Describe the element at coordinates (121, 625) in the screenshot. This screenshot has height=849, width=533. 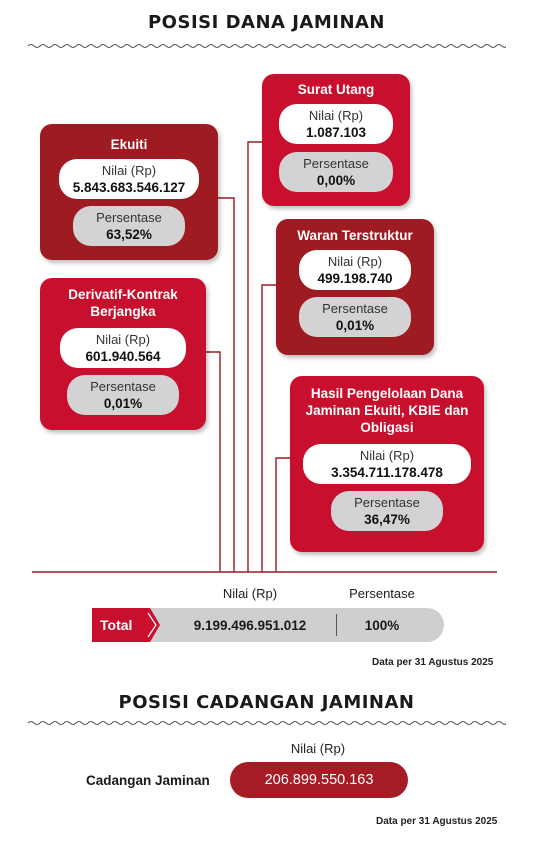
I see `total-label: Total` at that location.